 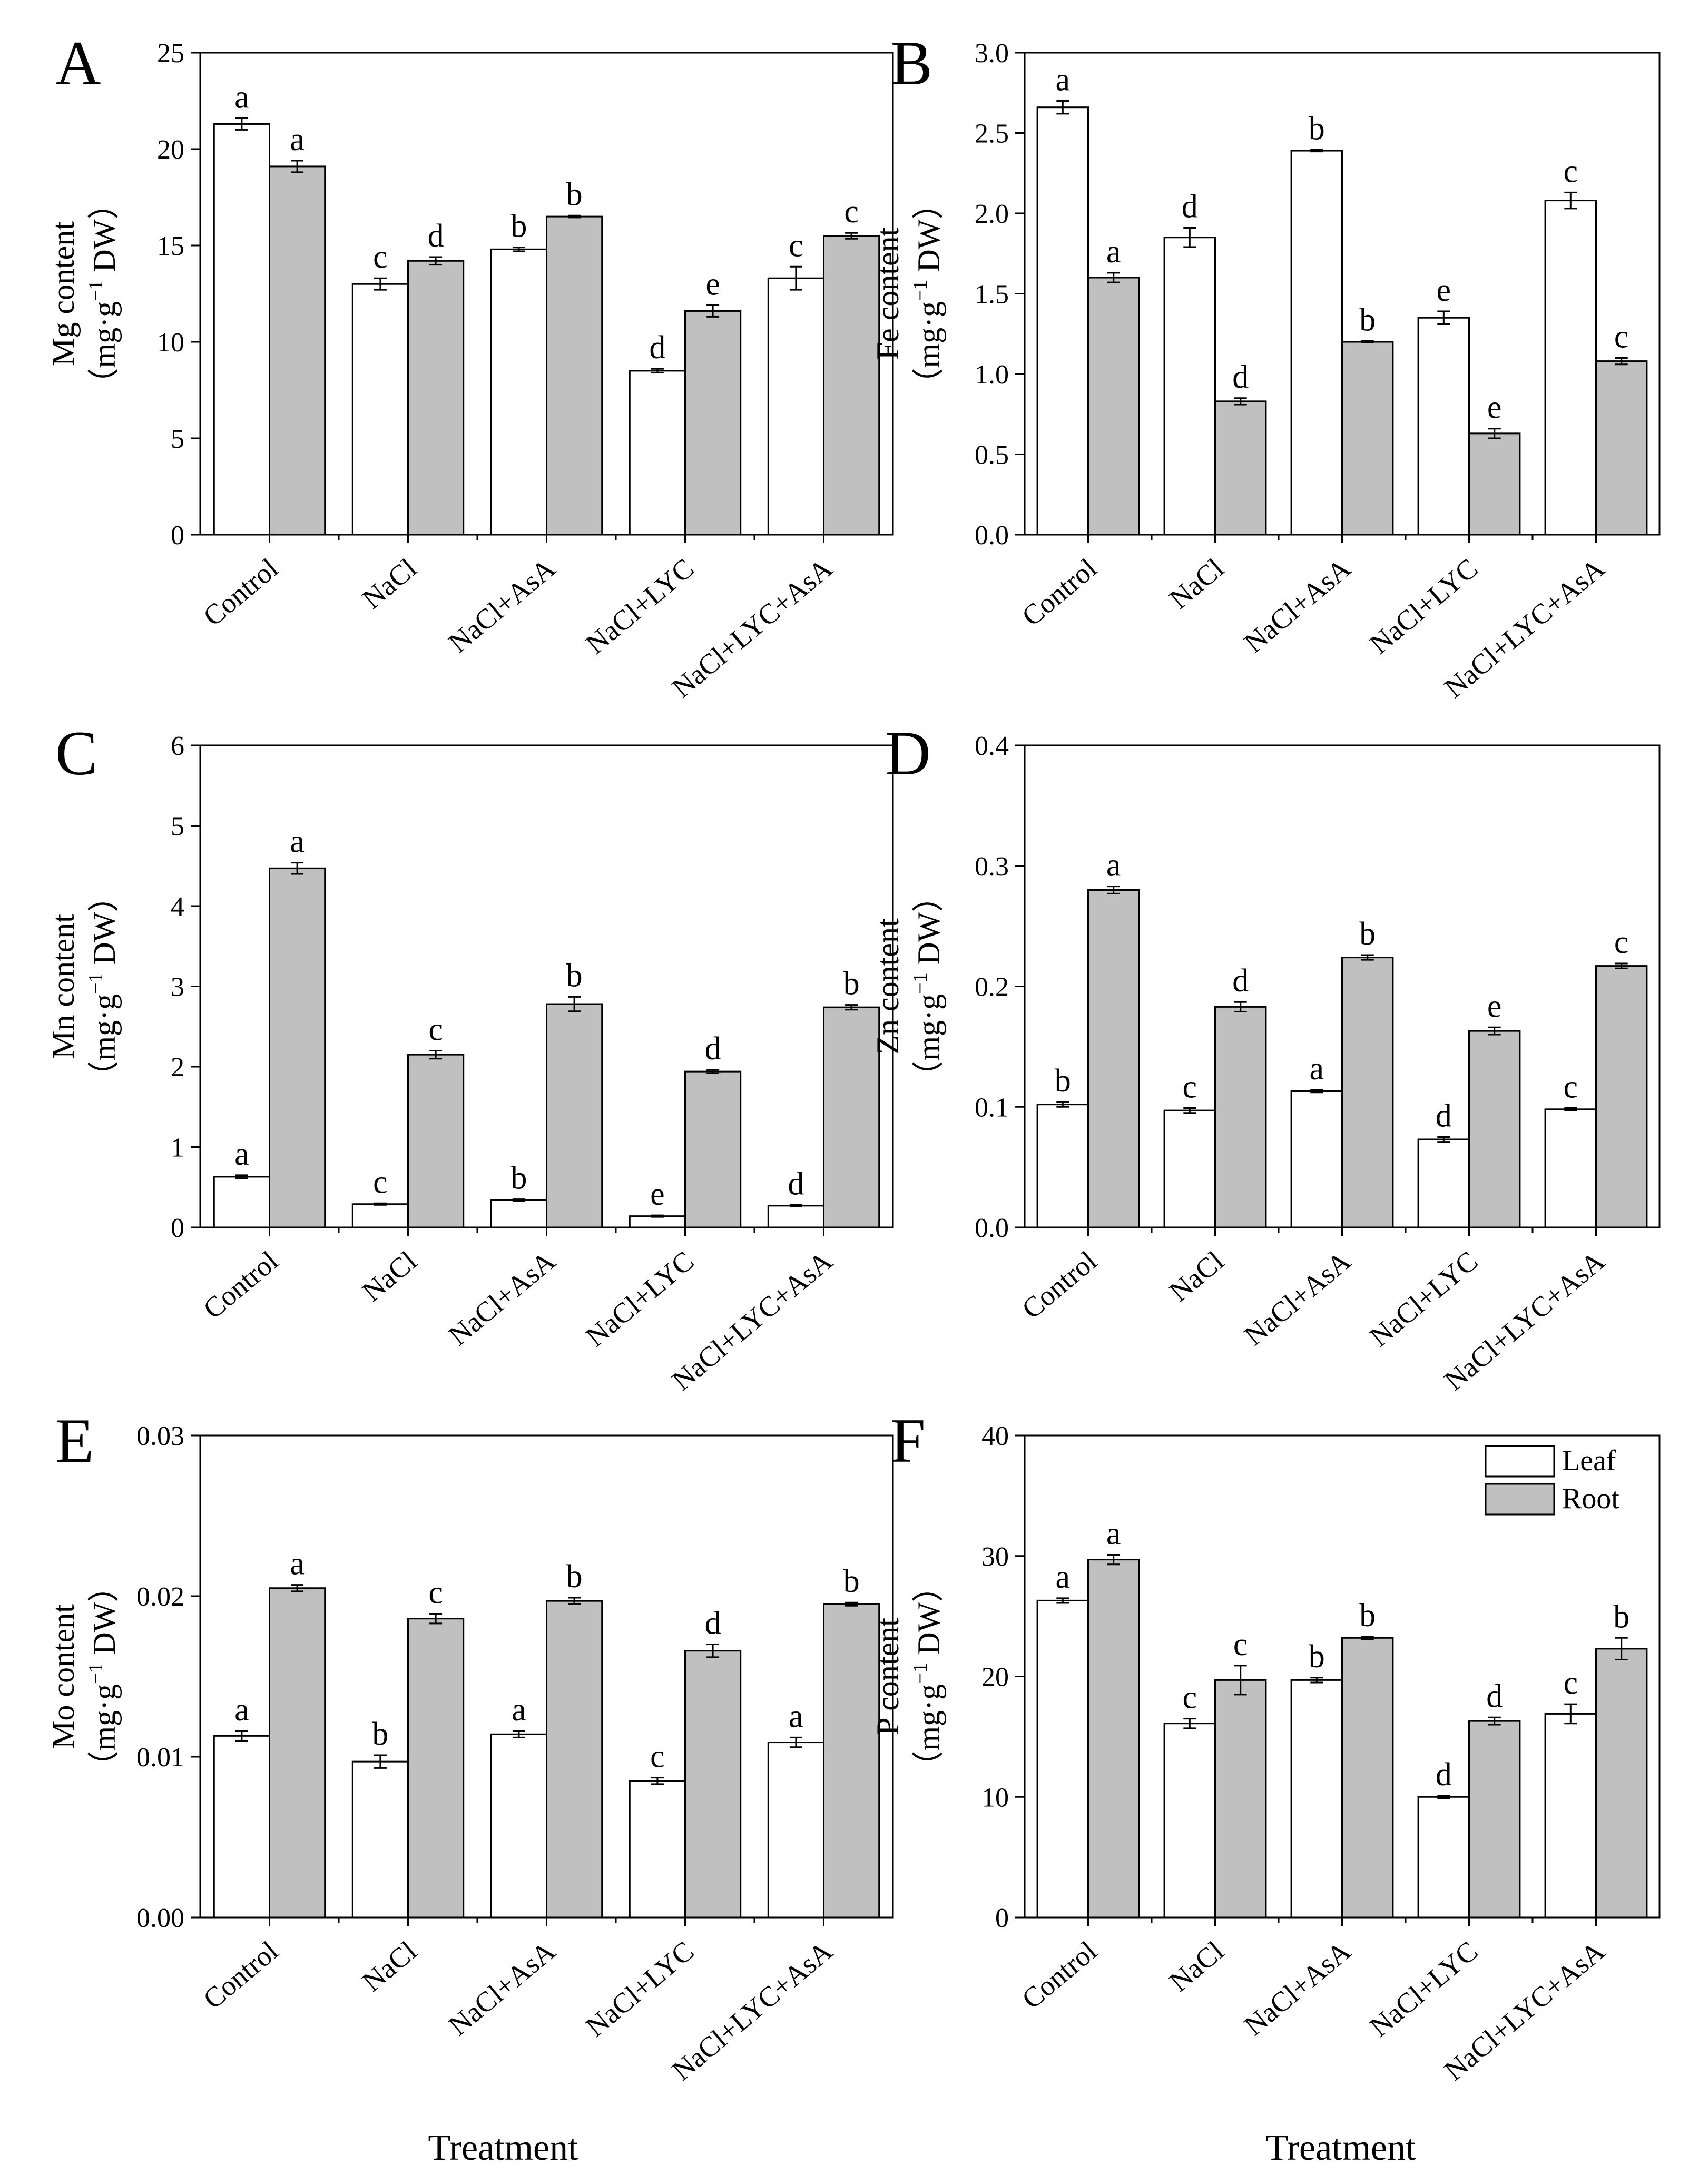 I want to click on x-axis-label-right: Treatment, so click(x=1340, y=2148).